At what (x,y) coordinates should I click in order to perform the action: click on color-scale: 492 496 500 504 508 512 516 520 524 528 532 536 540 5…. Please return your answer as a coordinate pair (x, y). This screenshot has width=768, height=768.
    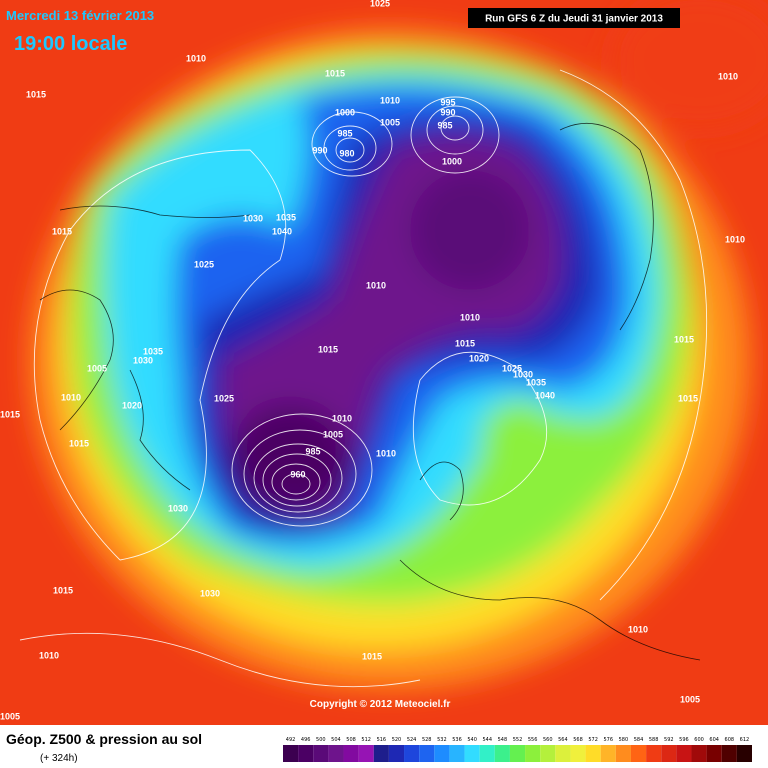
    Looking at the image, I should click on (517, 749).